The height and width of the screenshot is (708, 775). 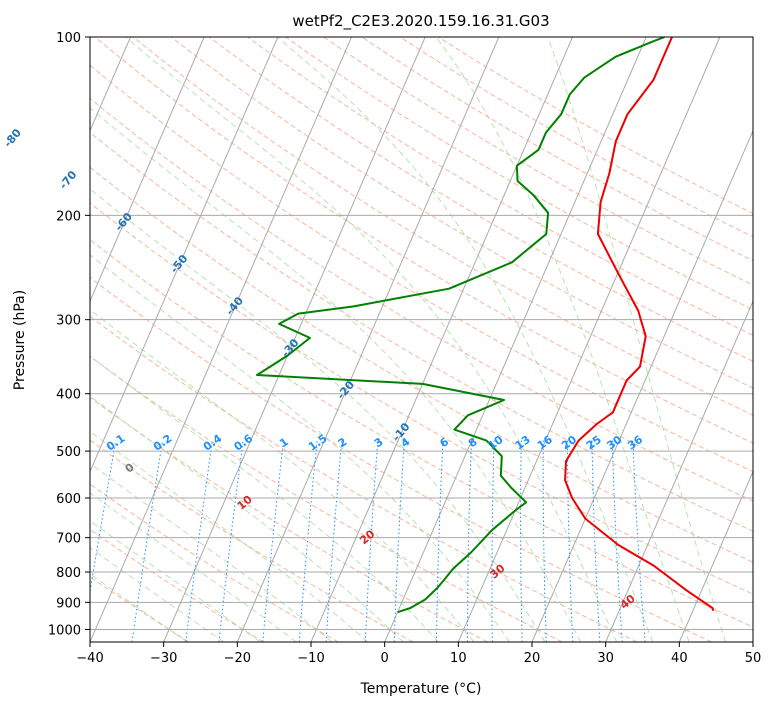 I want to click on x-tick-label: 30, so click(x=605, y=658).